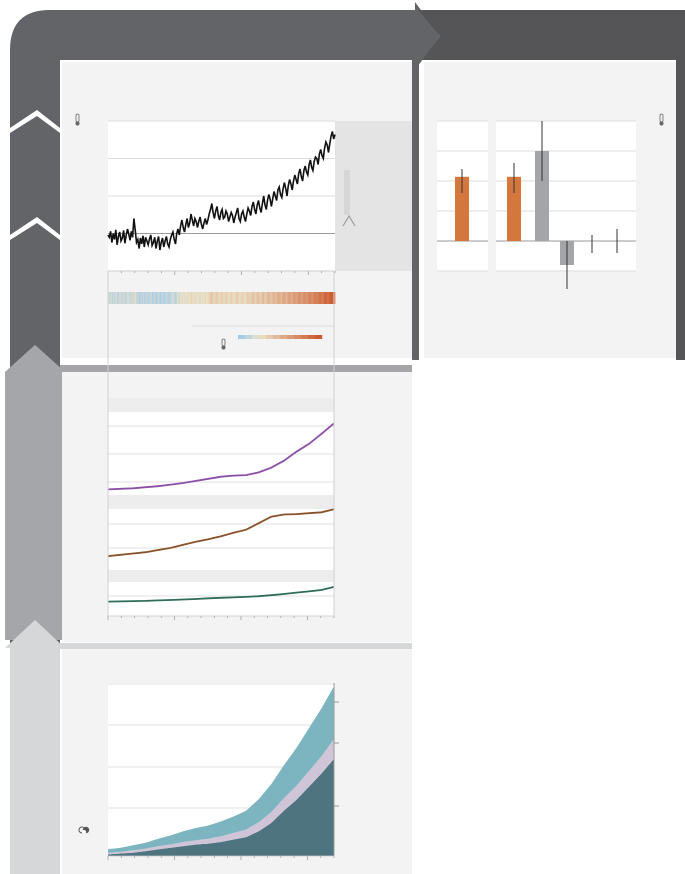  What do you see at coordinates (349, 220) in the screenshot?
I see `temperature-up-arrow-icon` at bounding box center [349, 220].